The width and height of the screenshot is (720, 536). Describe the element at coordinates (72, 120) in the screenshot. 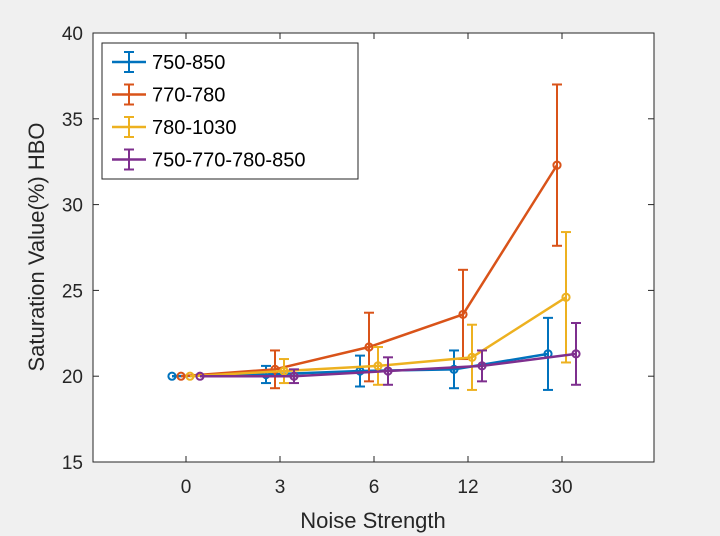

I see `y-tick-label: 35` at that location.